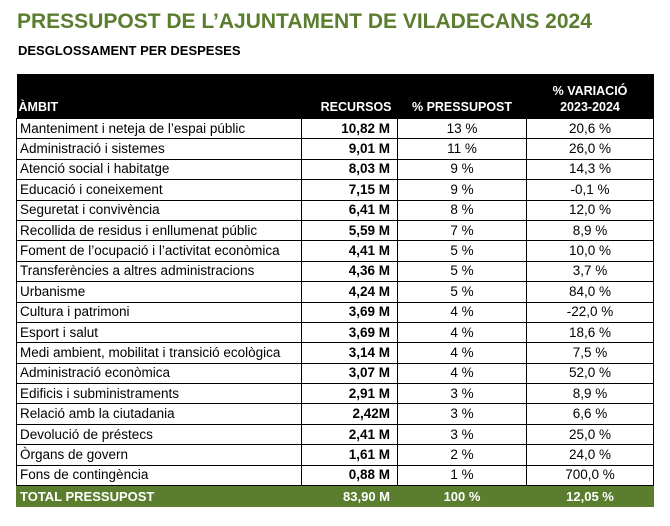 The width and height of the screenshot is (670, 526). What do you see at coordinates (462, 96) in the screenshot?
I see `header-pressupost: % PRESSUPOST` at bounding box center [462, 96].